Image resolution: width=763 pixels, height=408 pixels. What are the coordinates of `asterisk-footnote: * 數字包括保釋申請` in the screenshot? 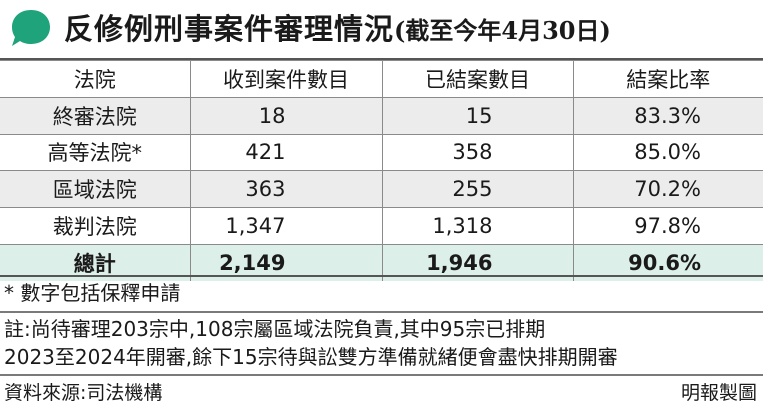 It's located at (92, 293).